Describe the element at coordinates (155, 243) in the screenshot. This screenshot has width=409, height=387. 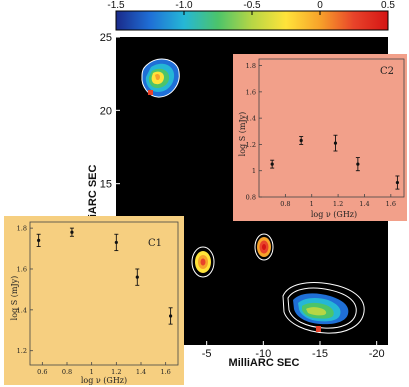
I see `inset-c1-panel-label: C1` at that location.